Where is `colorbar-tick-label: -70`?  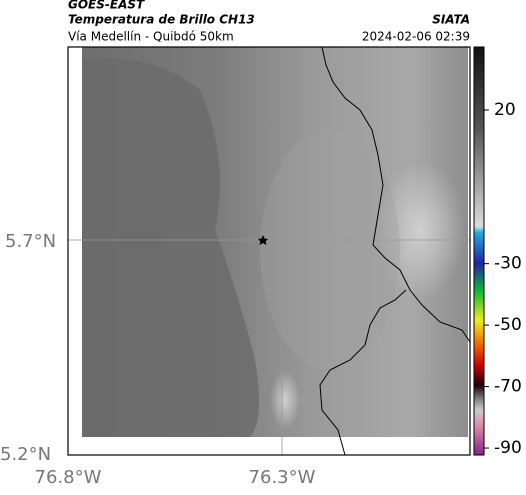 colorbar-tick-label: -70 is located at coordinates (508, 387).